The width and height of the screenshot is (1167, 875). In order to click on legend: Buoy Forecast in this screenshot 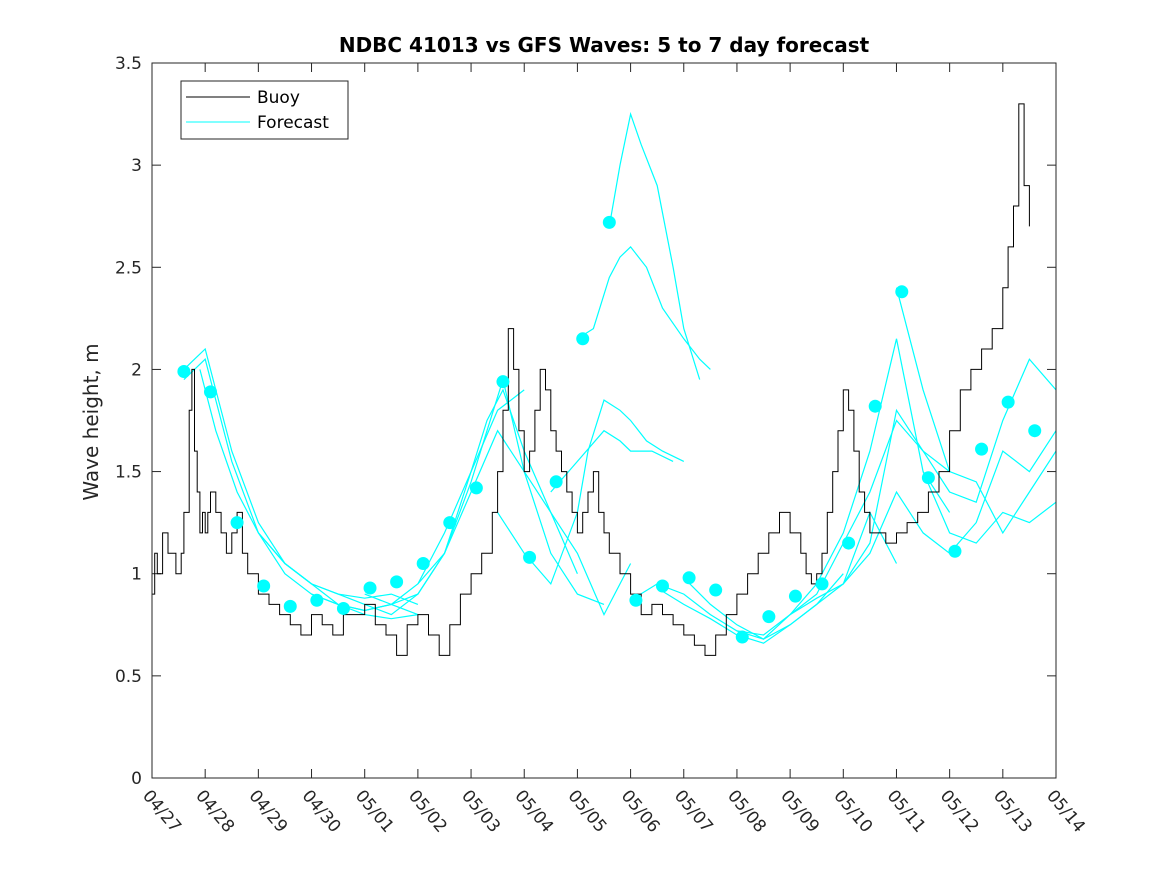, I will do `click(264, 110)`.